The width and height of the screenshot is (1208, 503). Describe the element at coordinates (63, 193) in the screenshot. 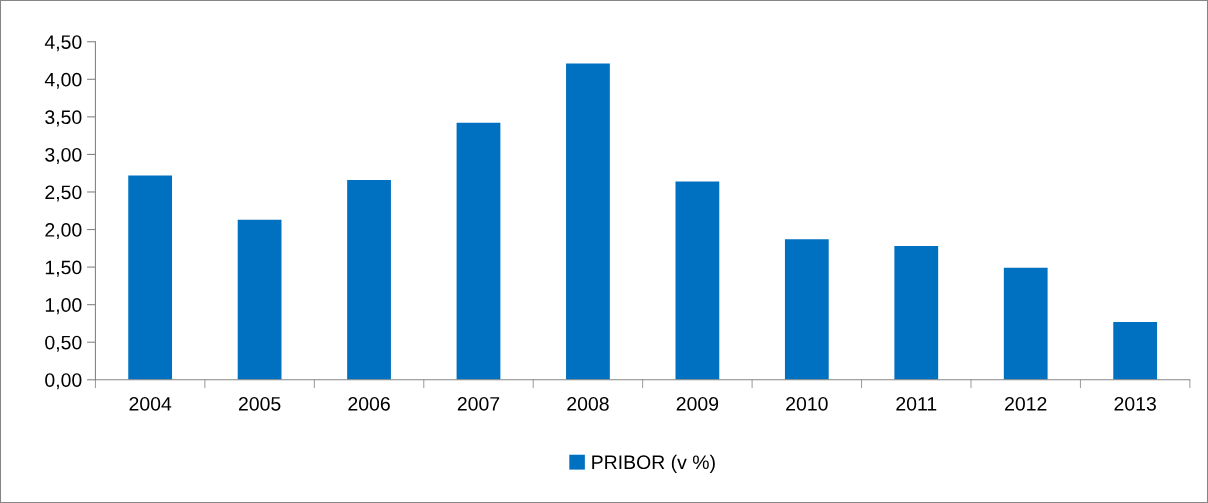

I see `y-tick-label: 2,50` at that location.